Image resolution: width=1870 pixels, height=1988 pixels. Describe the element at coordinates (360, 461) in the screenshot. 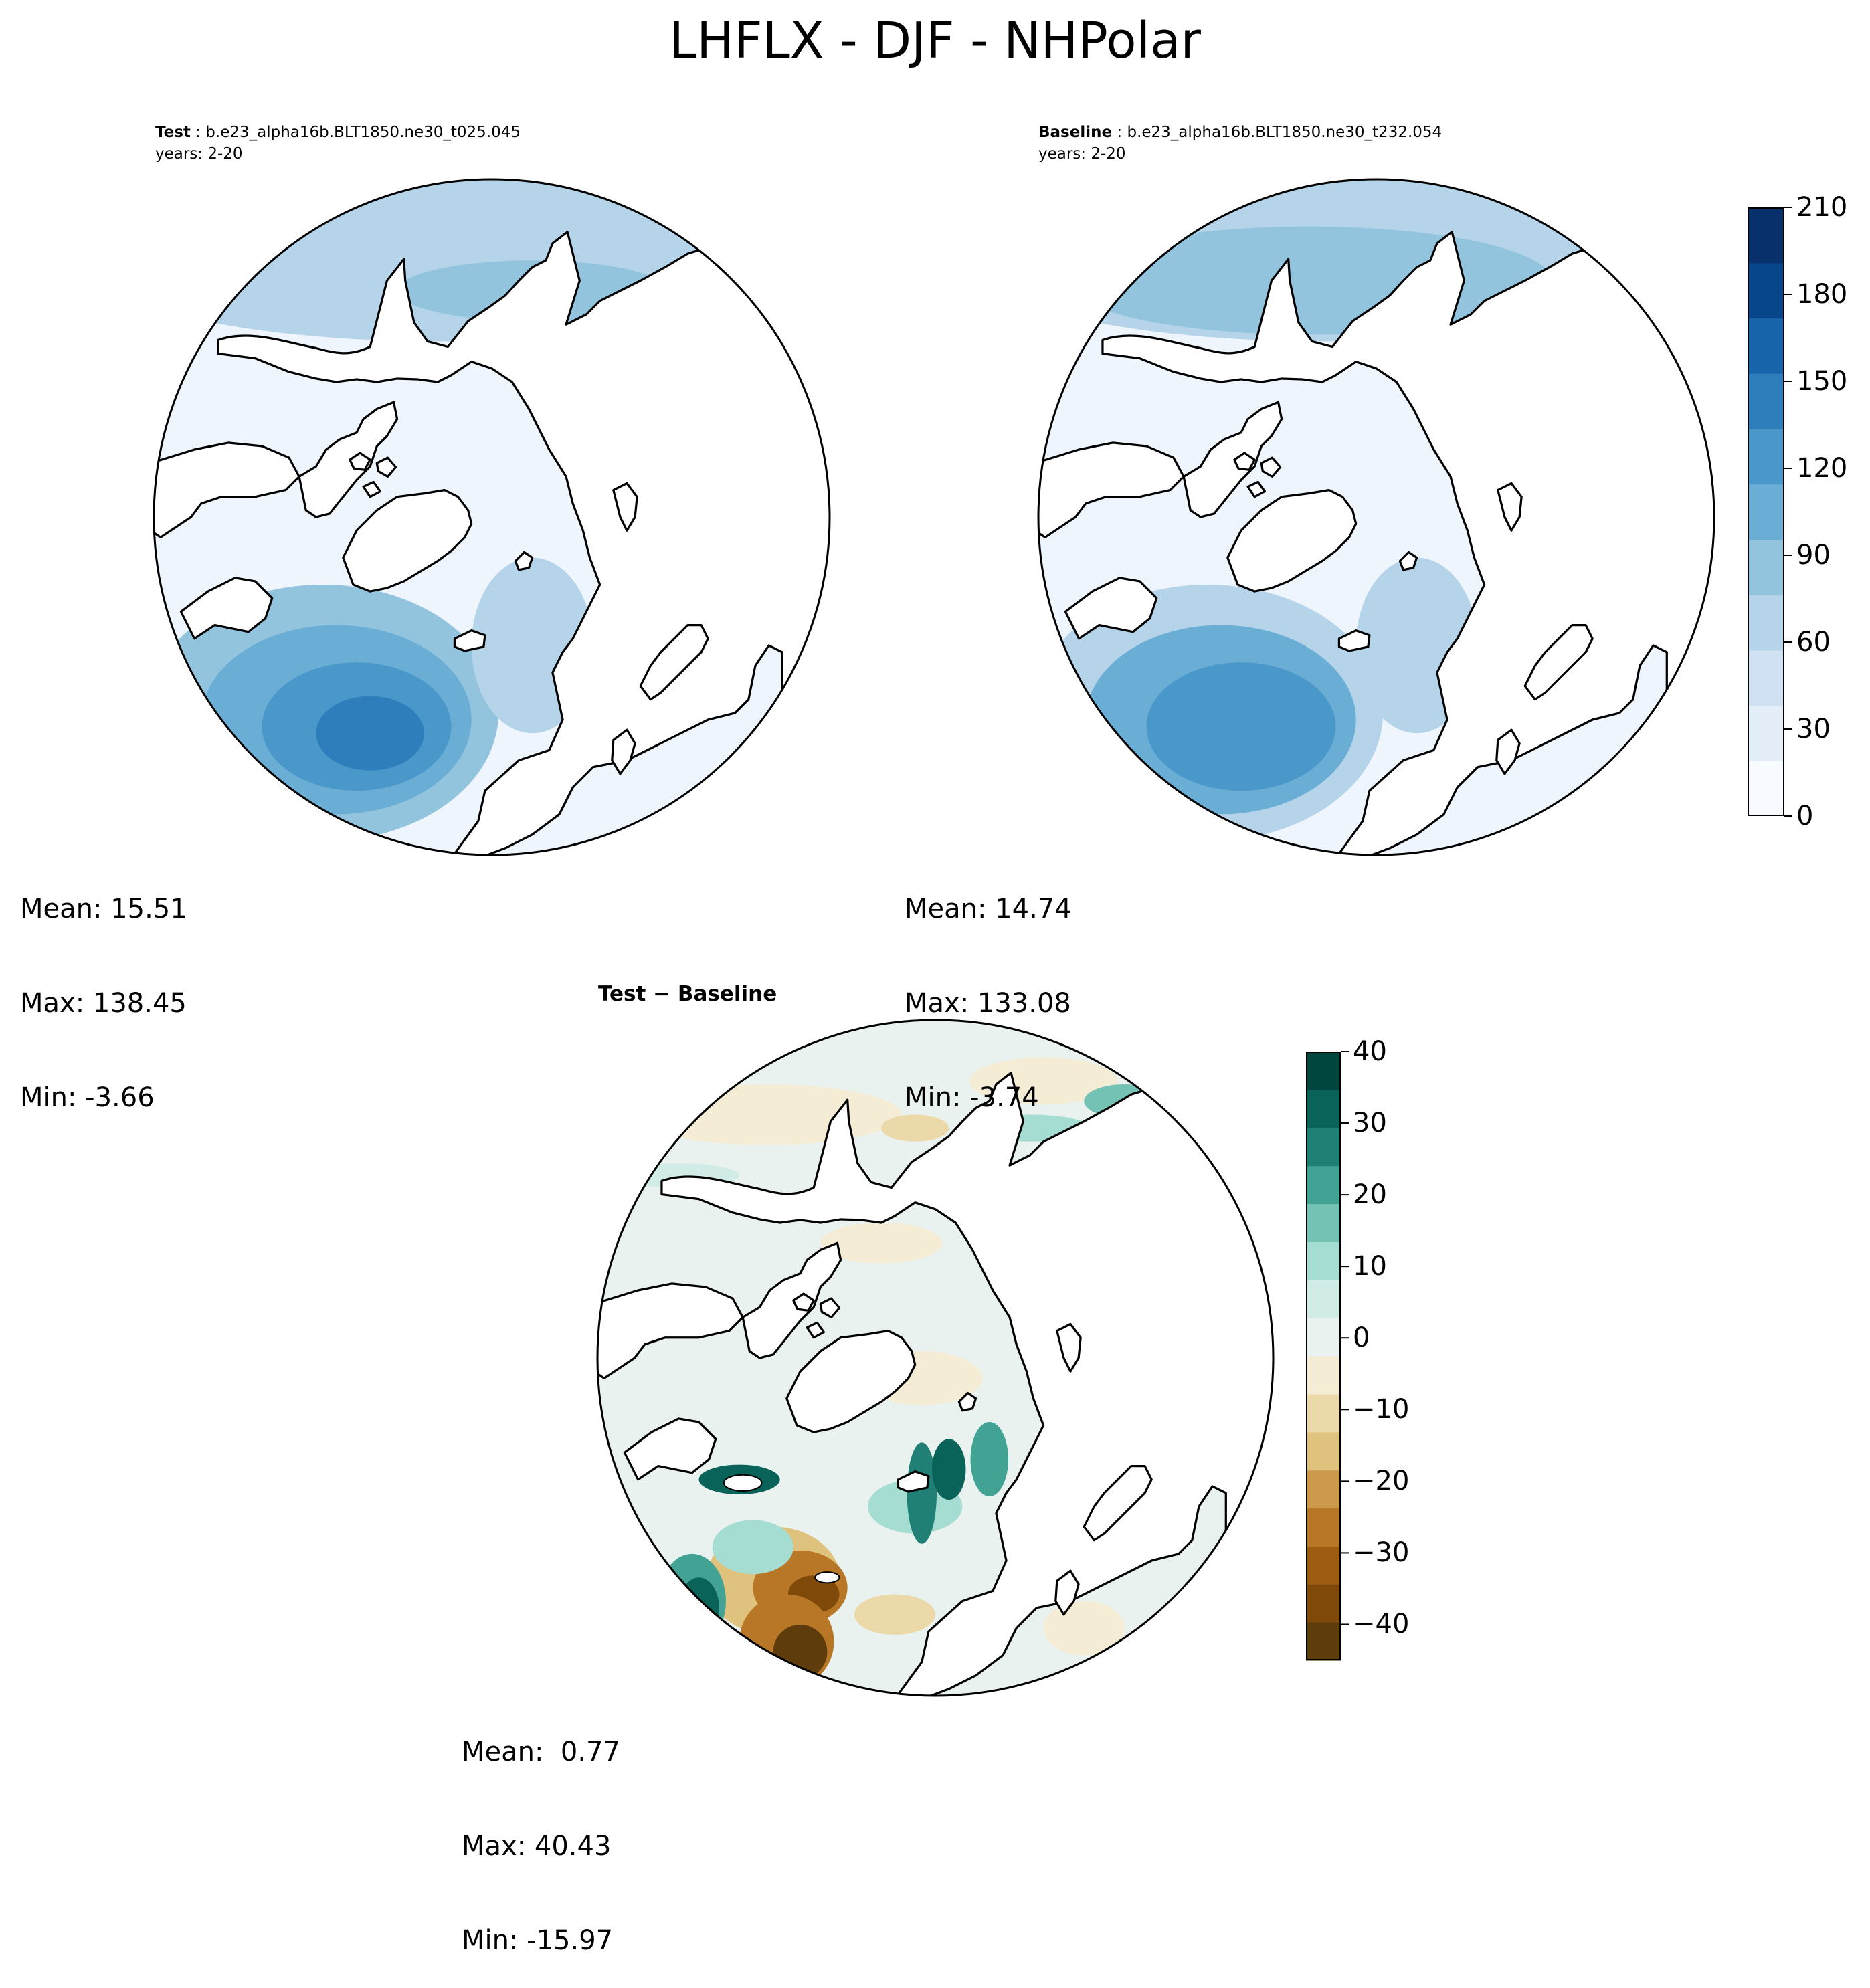

I see `test-land-archipelago1` at that location.